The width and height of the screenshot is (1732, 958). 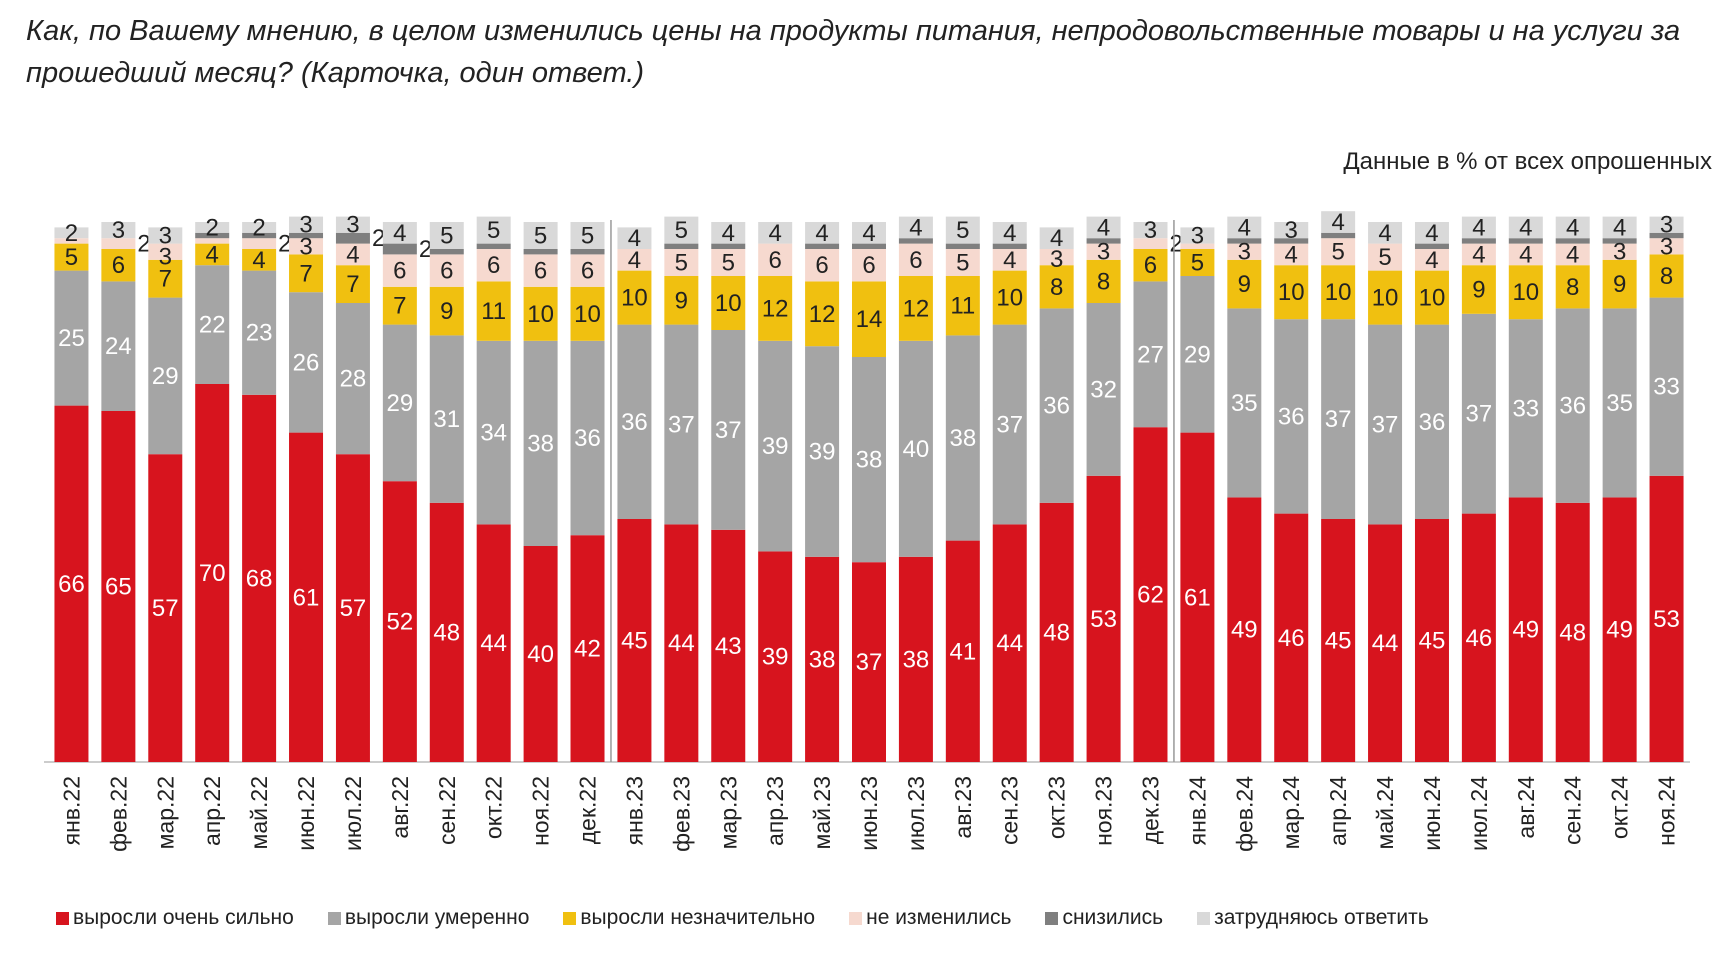 I want to click on x-tick-label: дек.23, so click(x=1150, y=810).